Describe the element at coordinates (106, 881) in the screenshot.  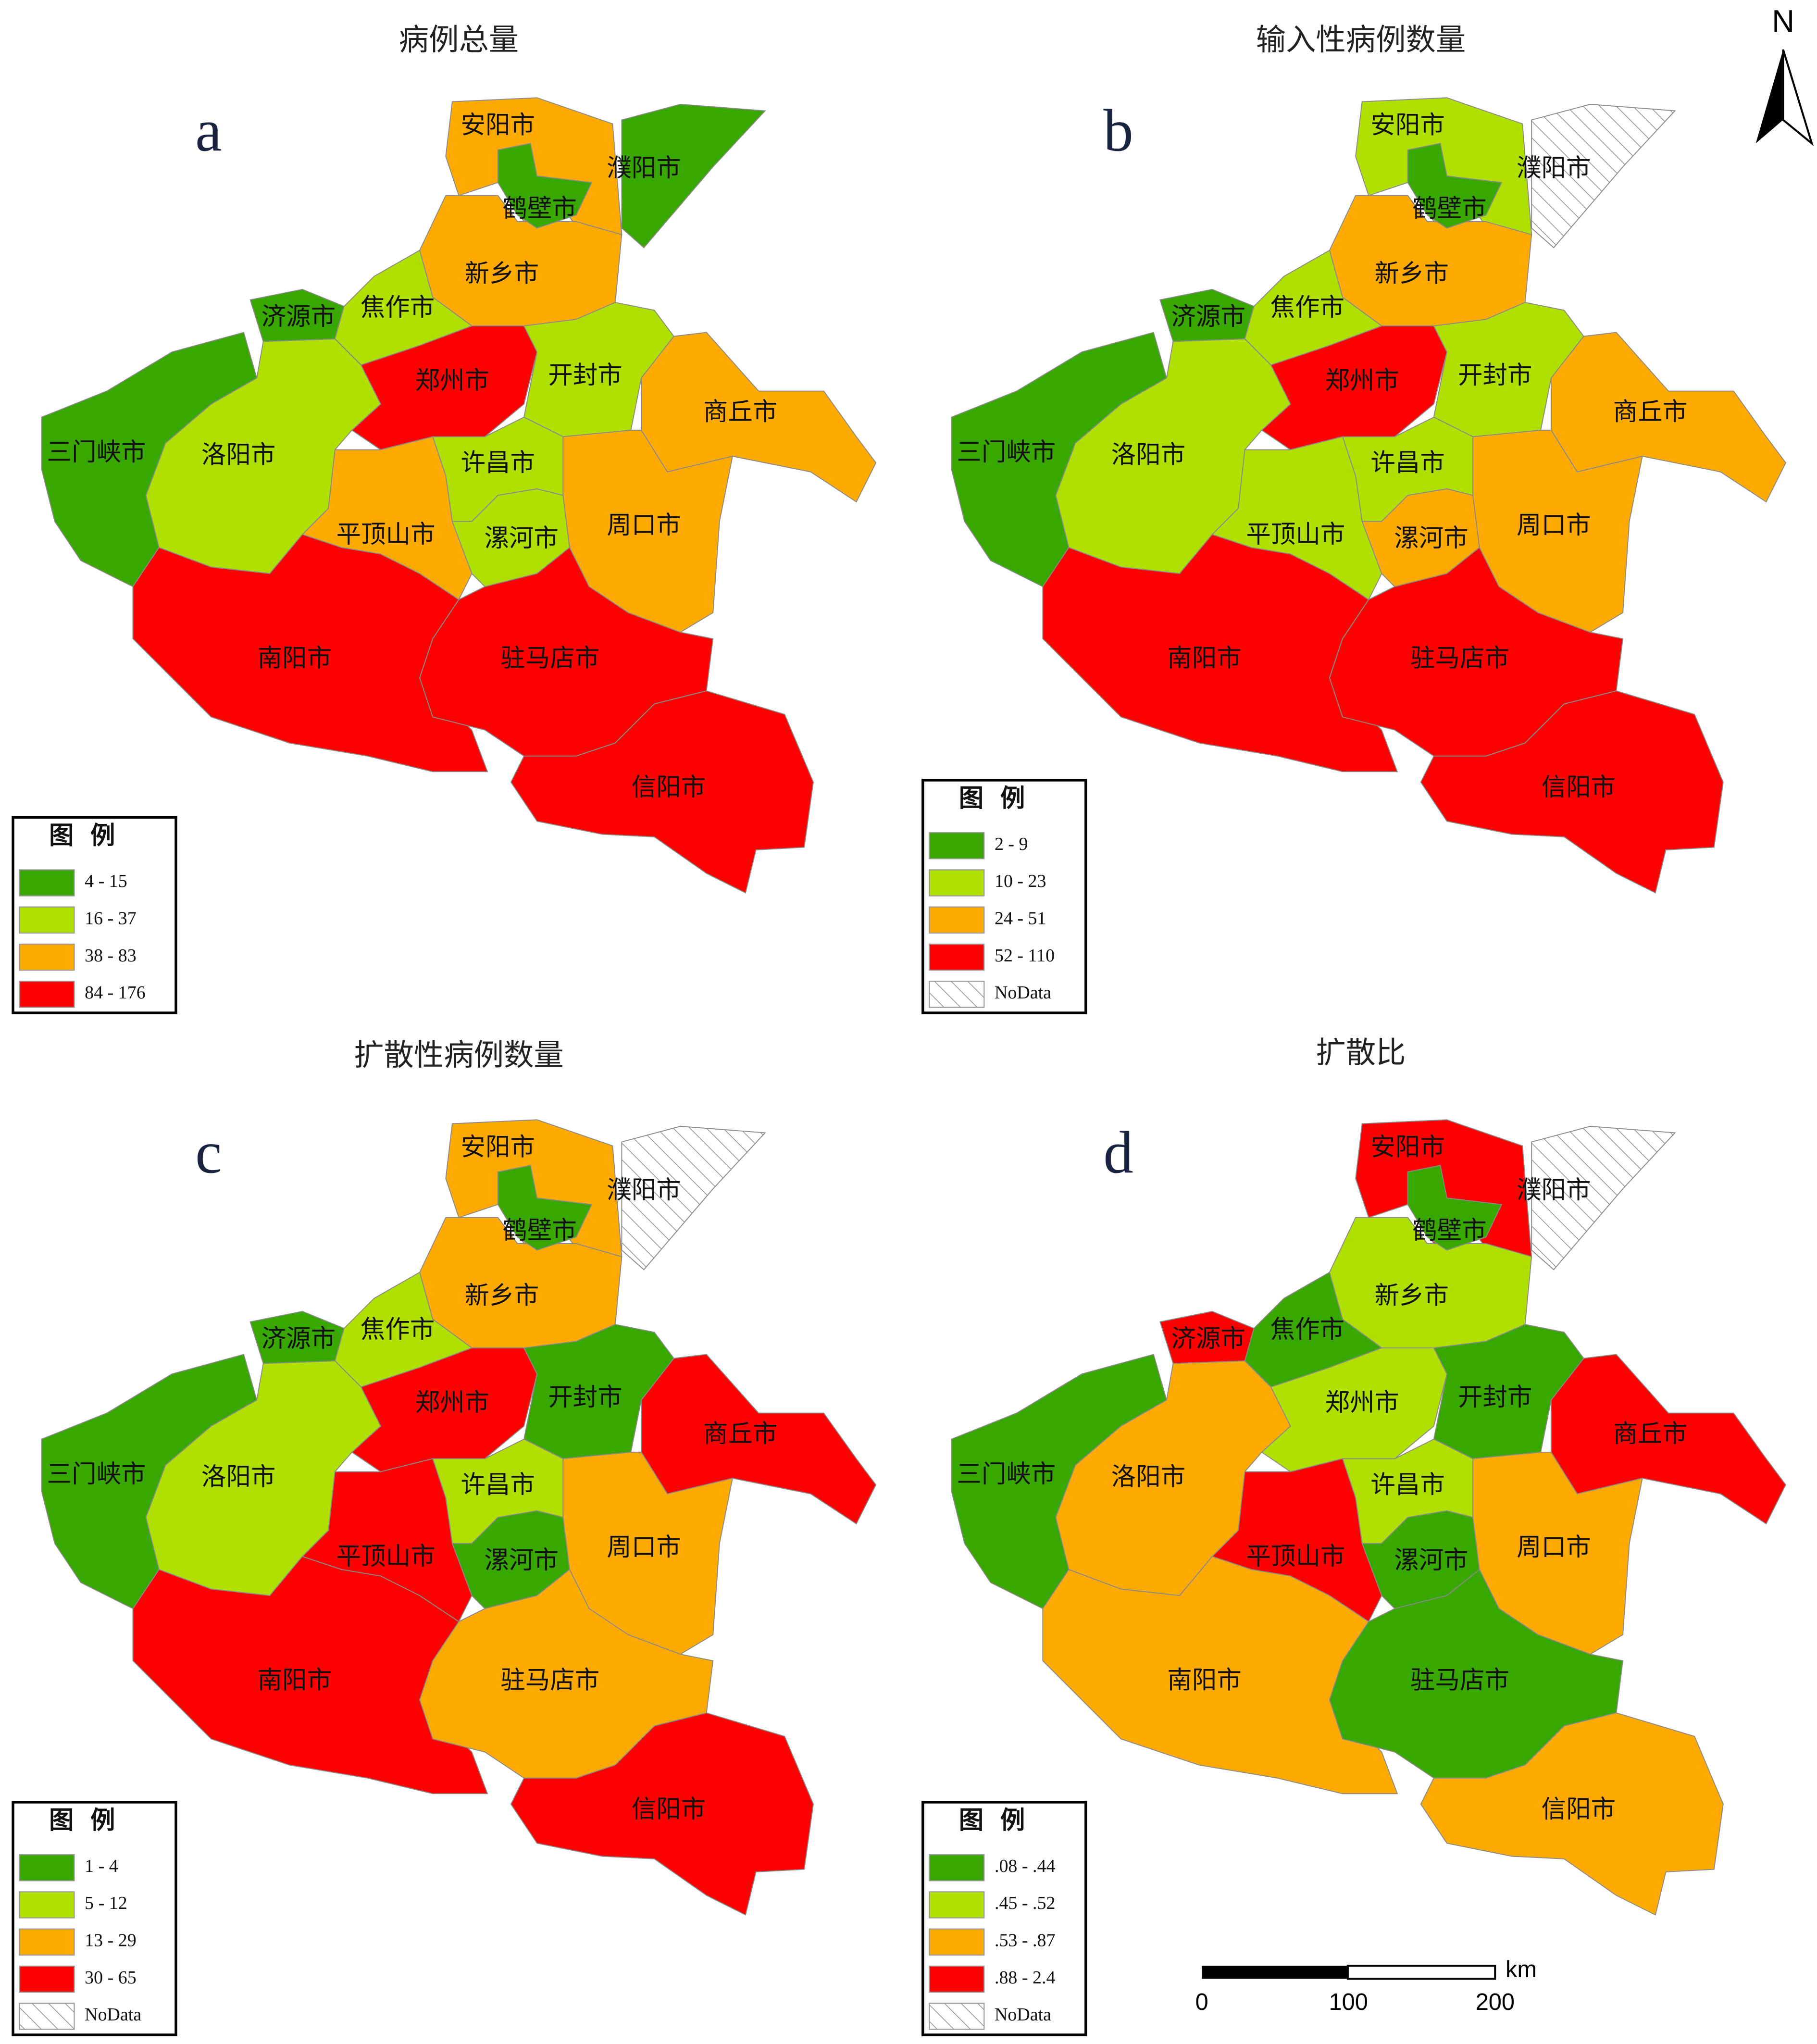
I see `legend-label: 4 - 15` at that location.